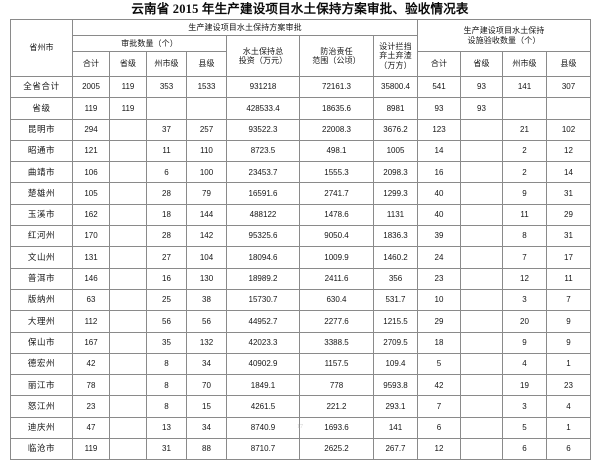  I want to click on cell-ac_county: 102, so click(568, 129).